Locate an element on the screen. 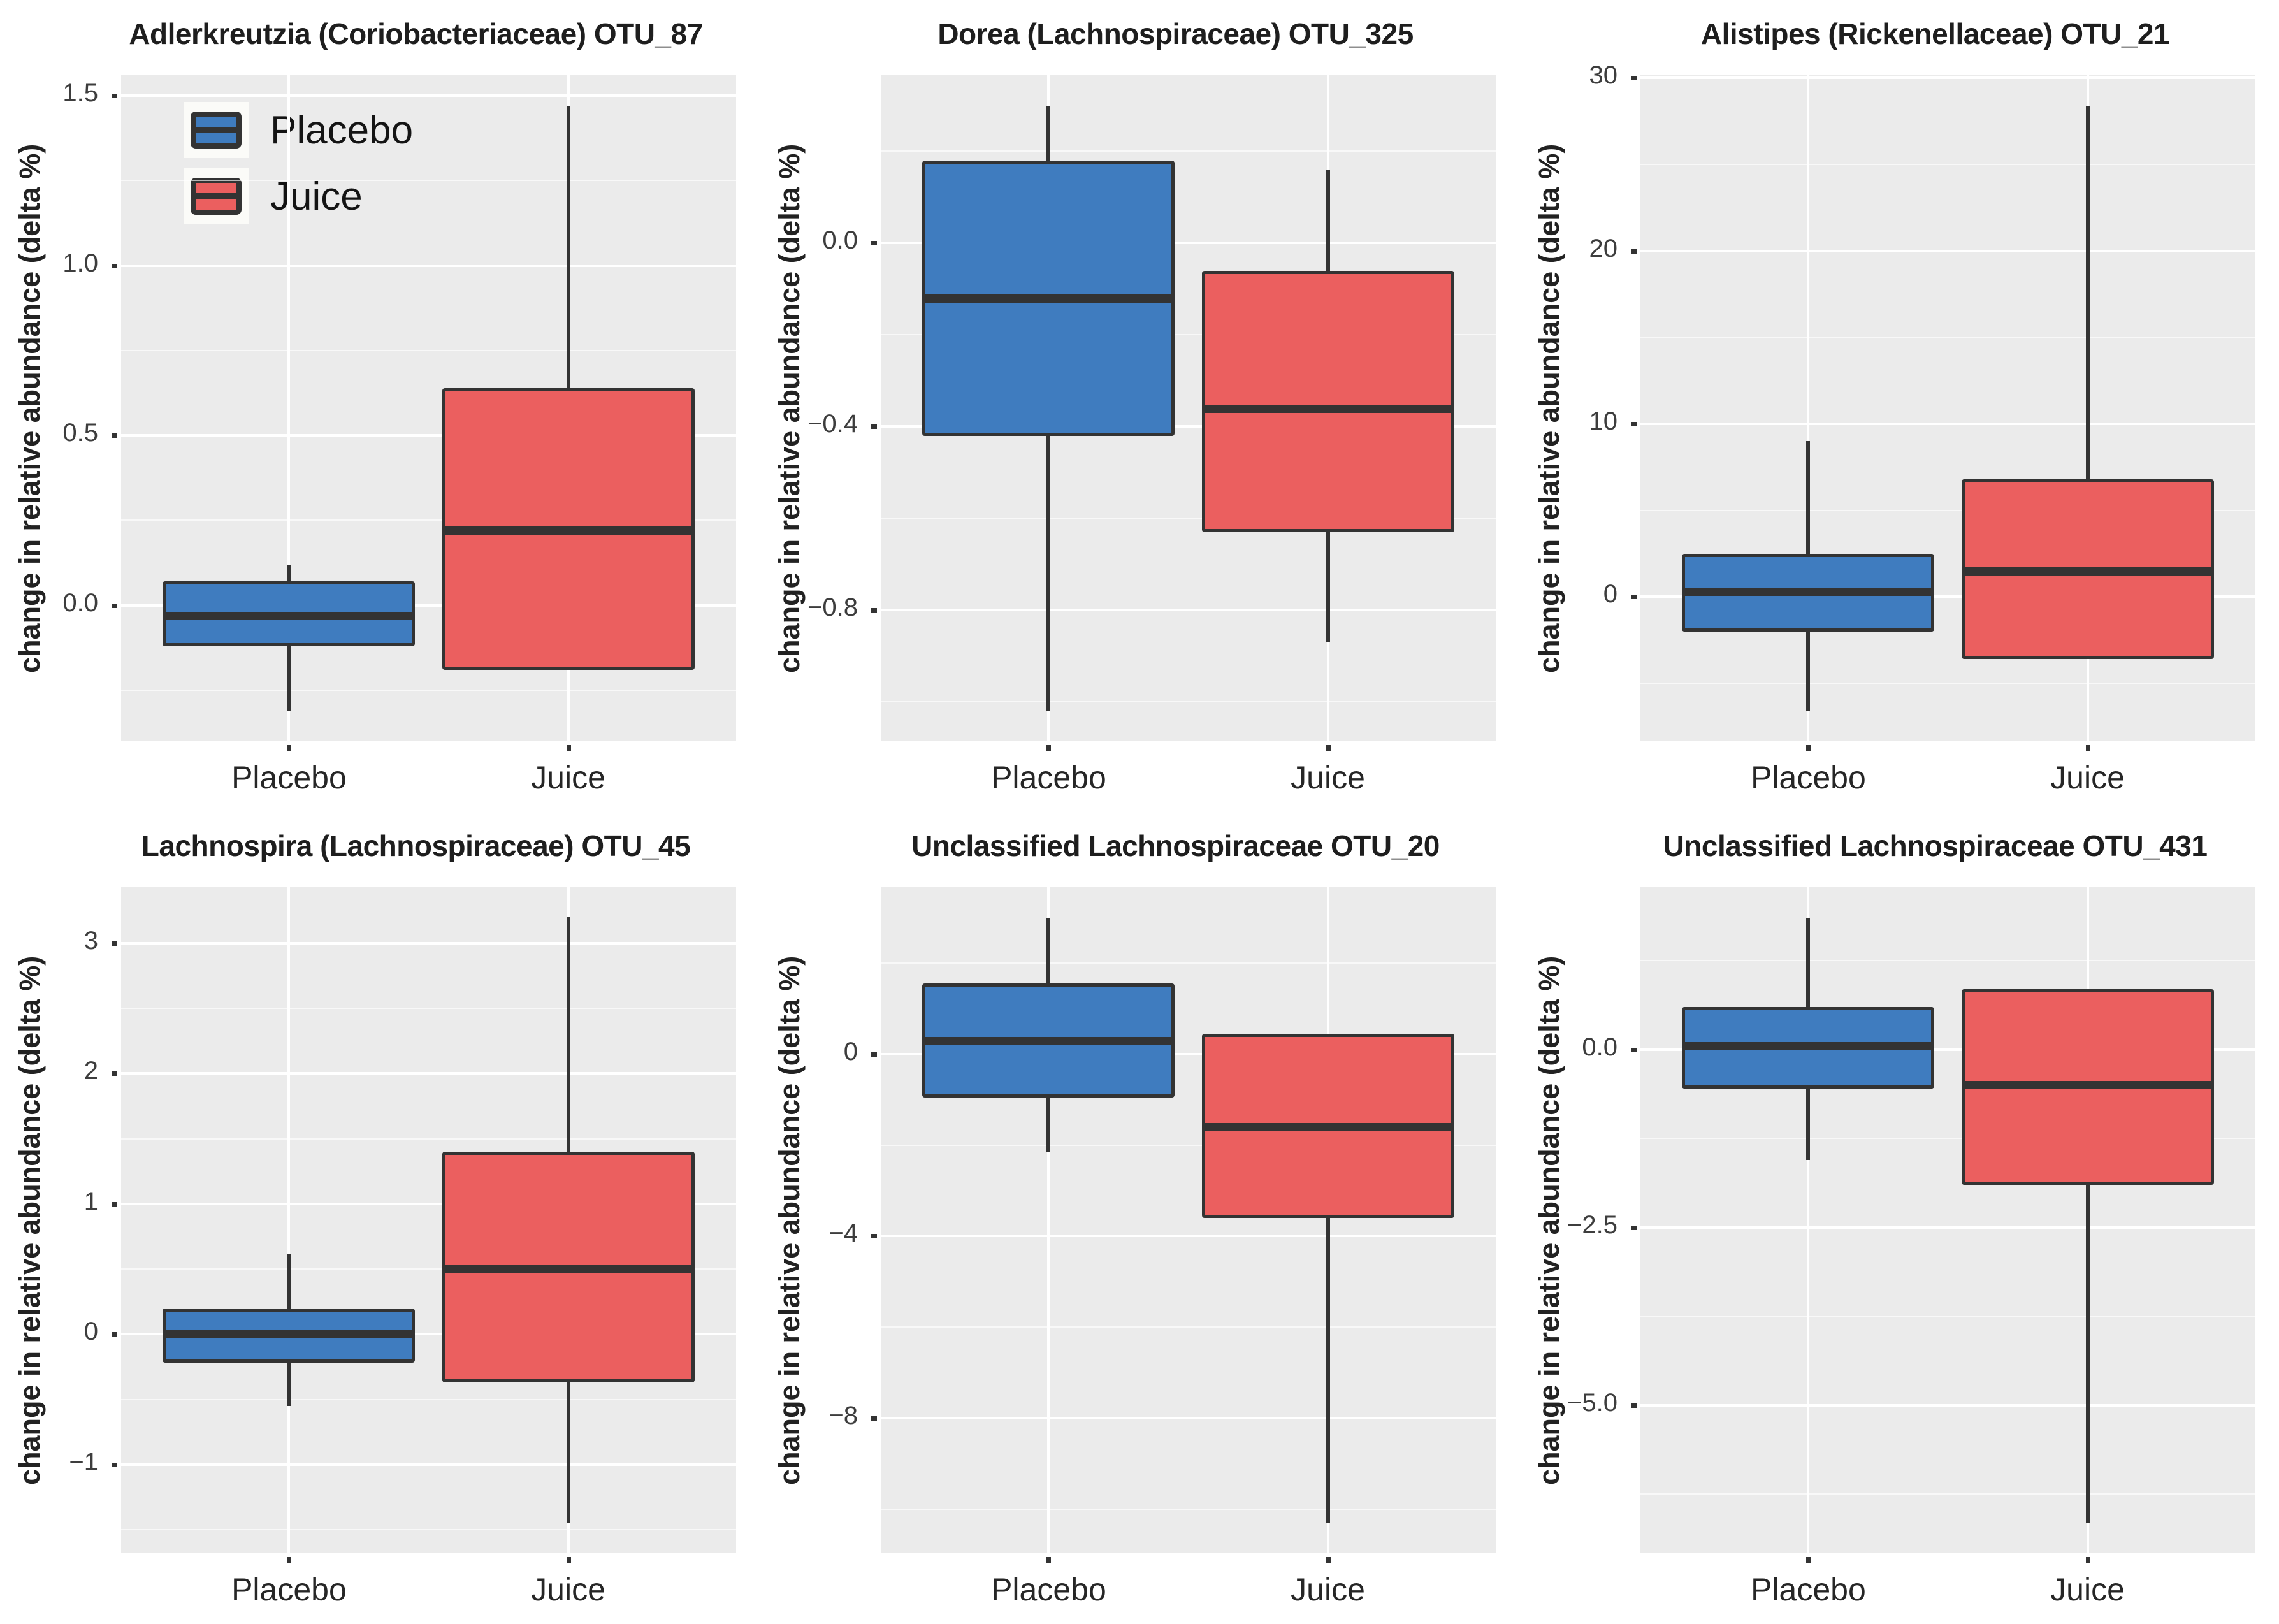 This screenshot has height=1624, width=2279. y-tick-label: 1.0 is located at coordinates (80, 263).